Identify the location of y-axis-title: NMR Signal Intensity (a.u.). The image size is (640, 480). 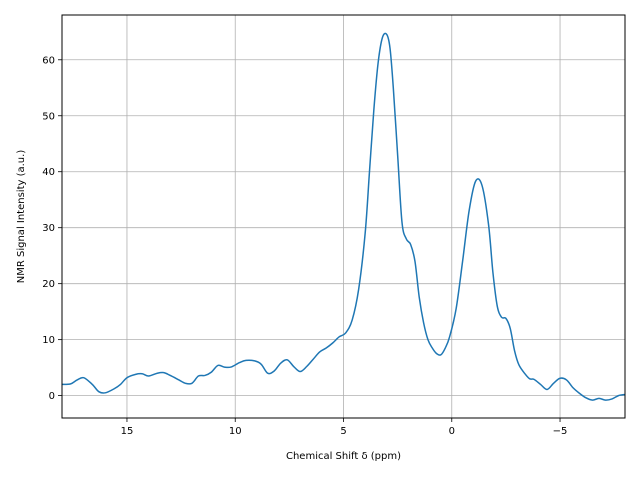
(21, 217).